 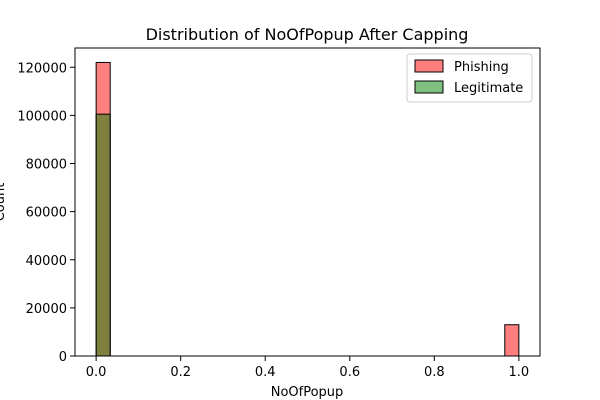 What do you see at coordinates (46, 261) in the screenshot?
I see `y-tick-label: 40000` at bounding box center [46, 261].